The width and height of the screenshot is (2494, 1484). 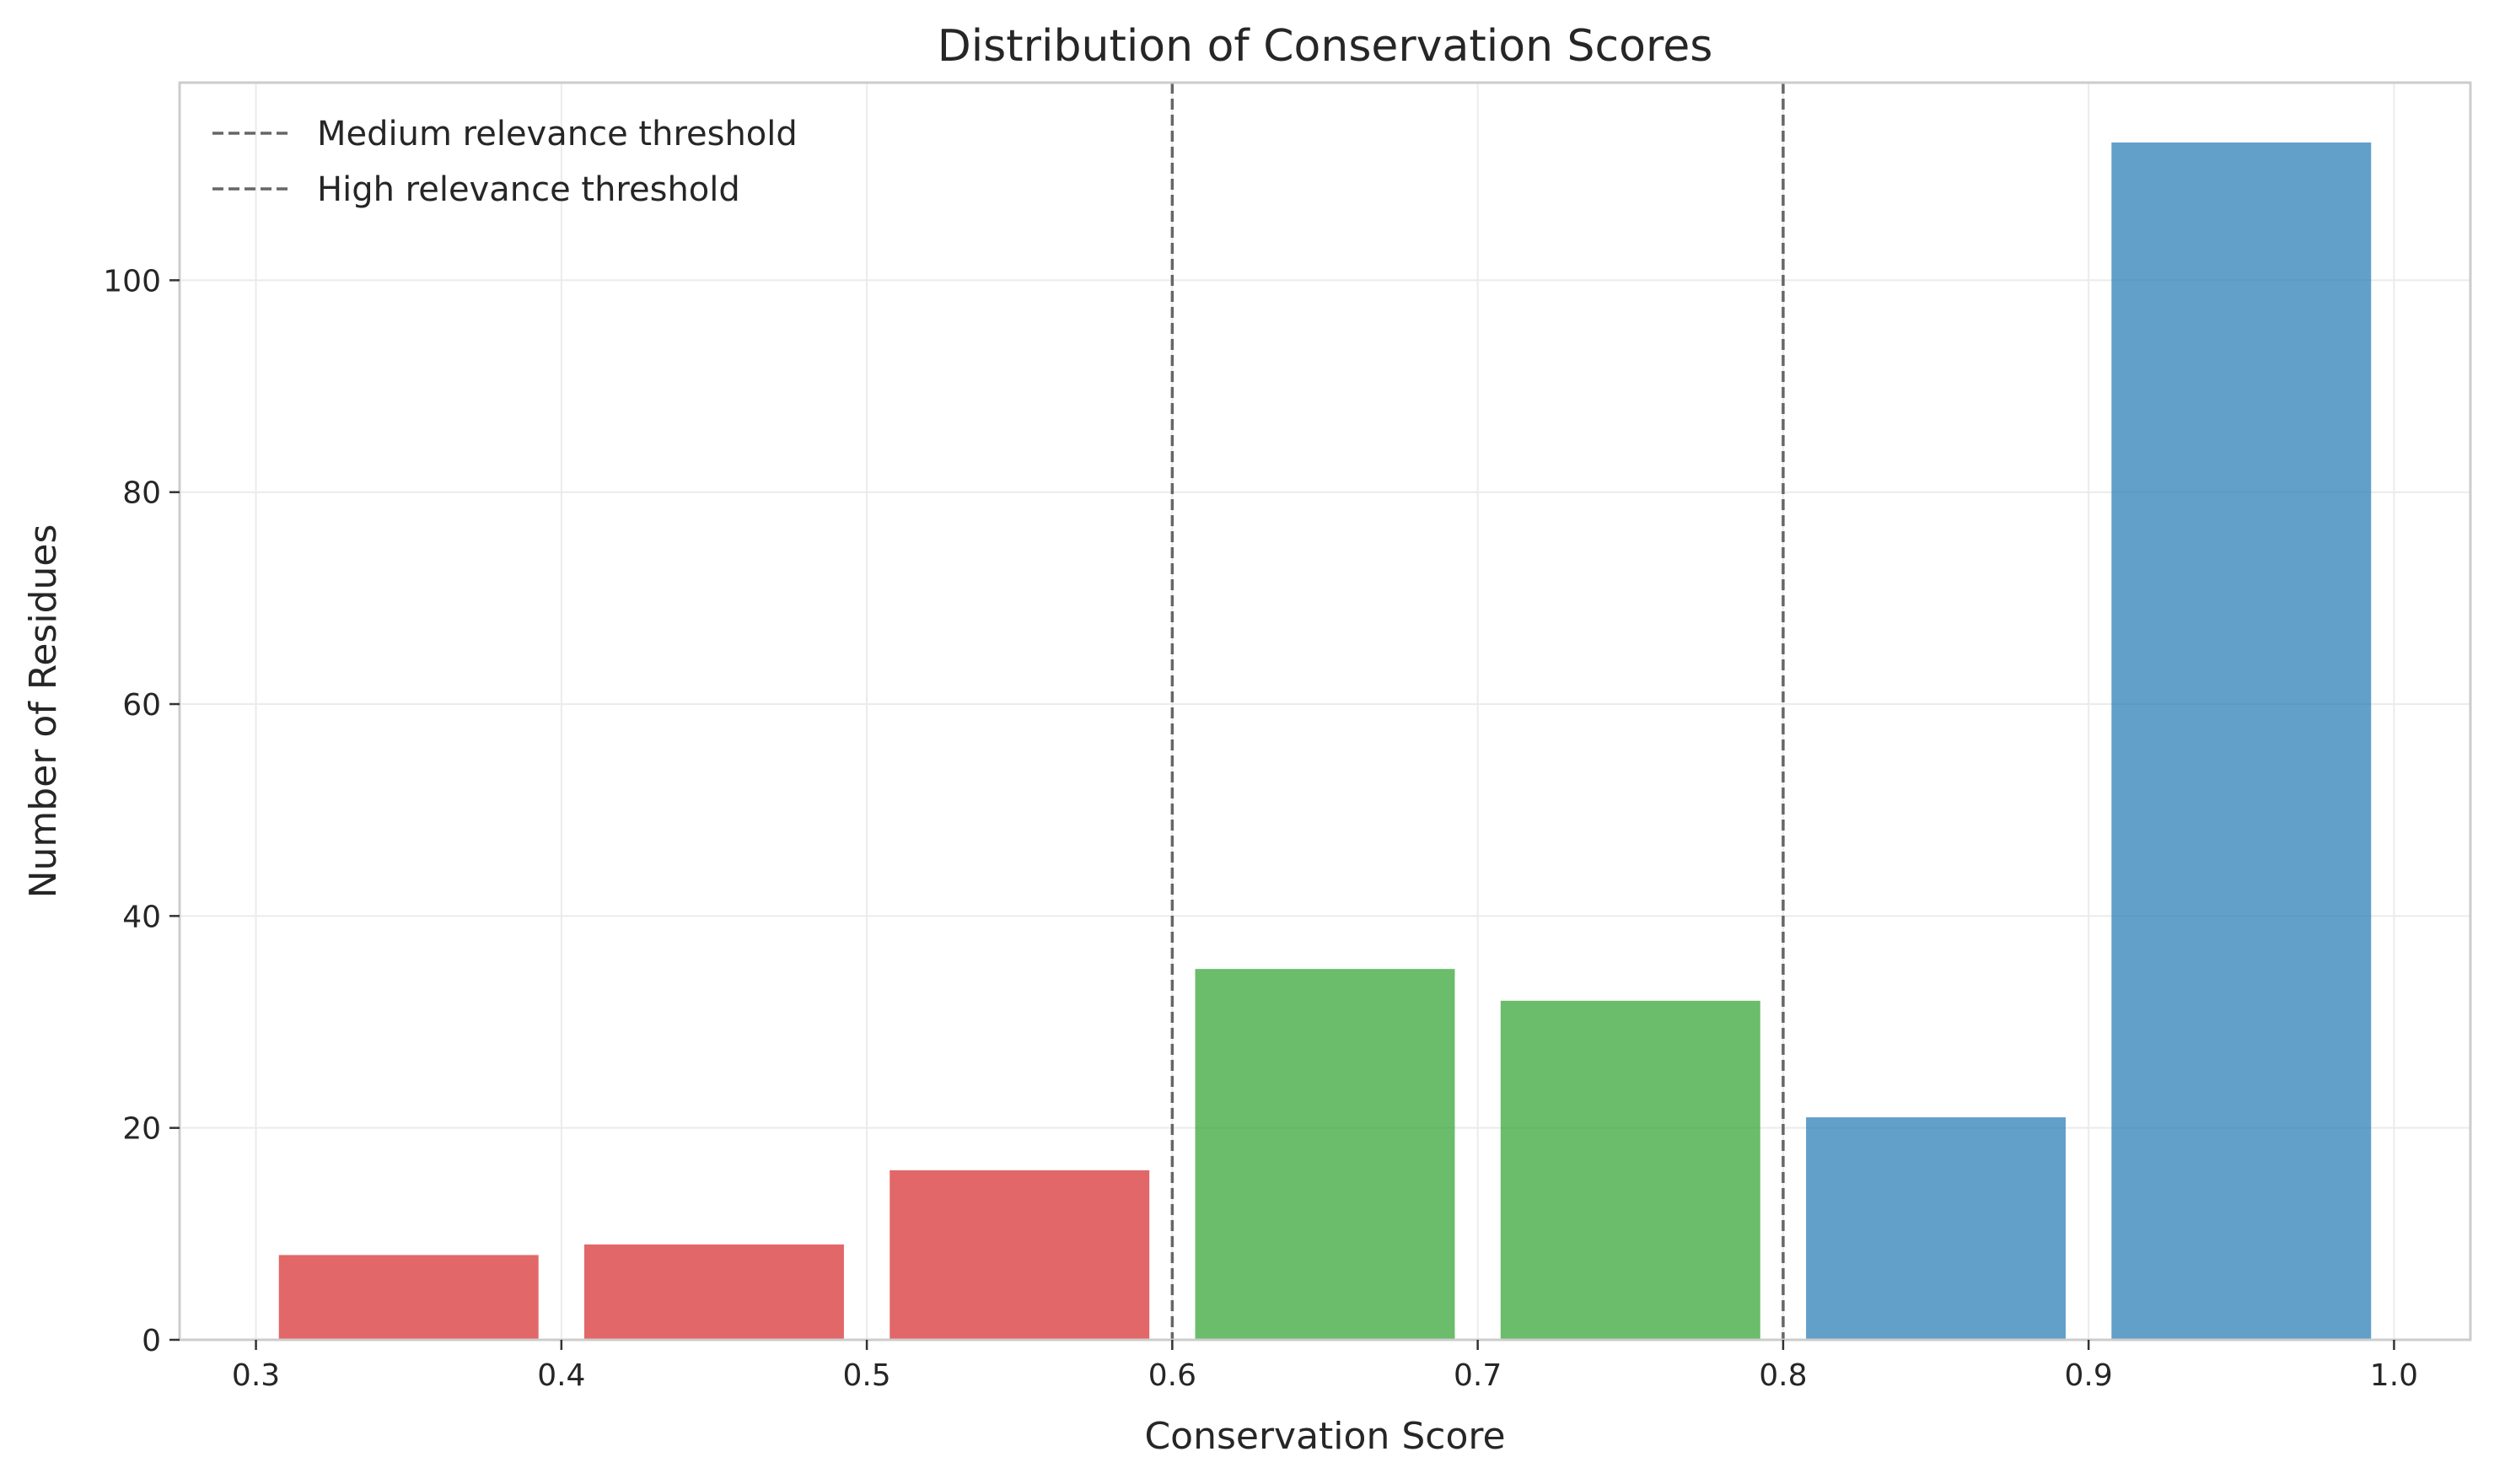 I want to click on x-tick-label: 0.9, so click(x=2089, y=1375).